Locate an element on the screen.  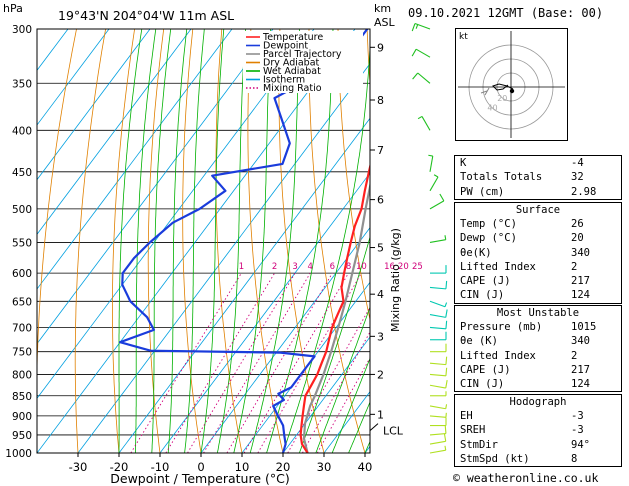
location-title: 19°43'N 204°04'W 11m ASL is located at coordinates (146, 15).